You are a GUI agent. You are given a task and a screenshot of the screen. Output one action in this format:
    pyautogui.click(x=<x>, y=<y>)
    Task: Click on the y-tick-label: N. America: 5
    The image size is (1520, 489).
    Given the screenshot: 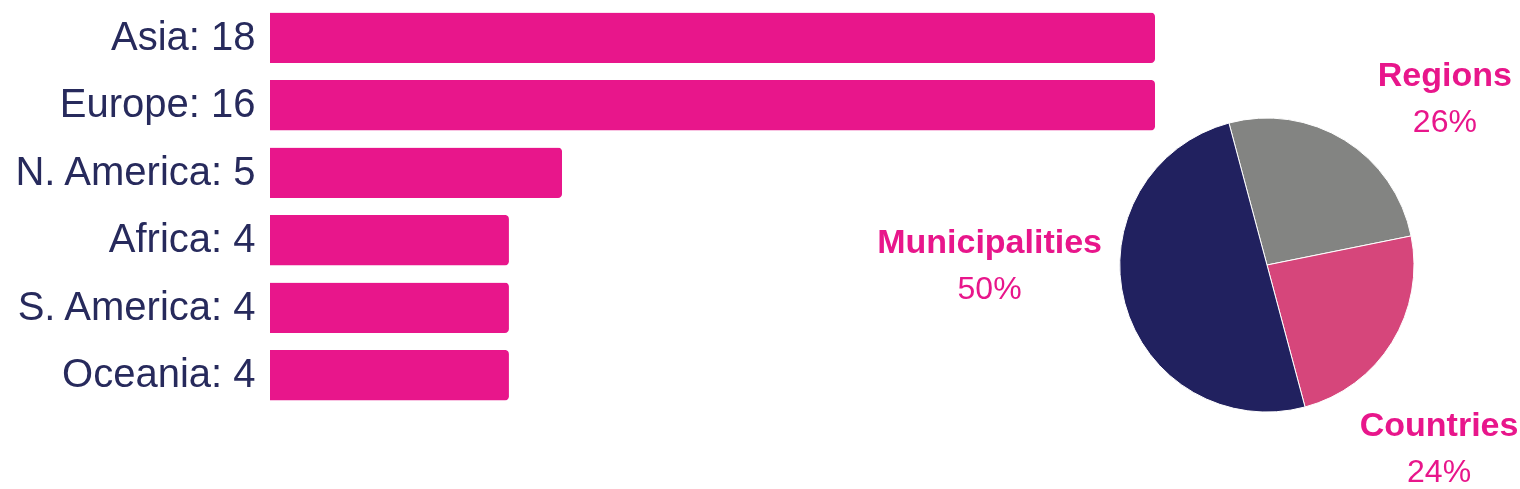 What is the action you would take?
    pyautogui.click(x=135, y=170)
    